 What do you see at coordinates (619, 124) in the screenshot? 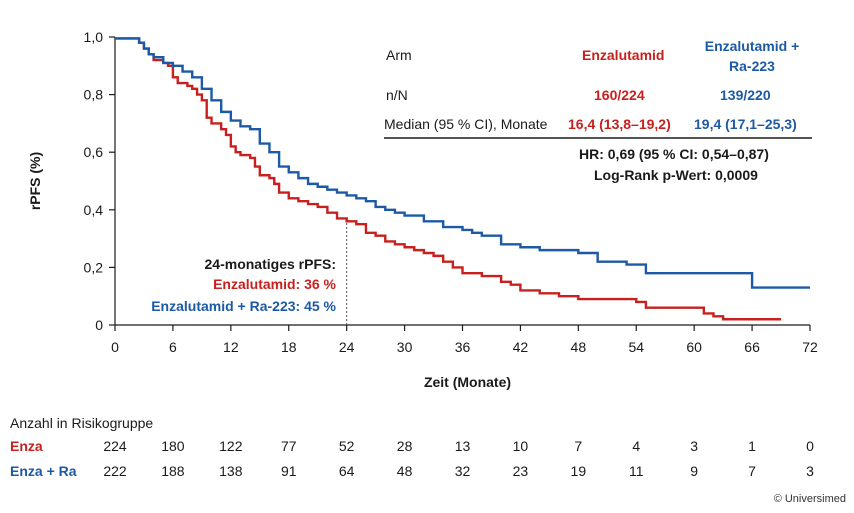
I see `table-enza-median: 16,4 (13,8–19,2)` at bounding box center [619, 124].